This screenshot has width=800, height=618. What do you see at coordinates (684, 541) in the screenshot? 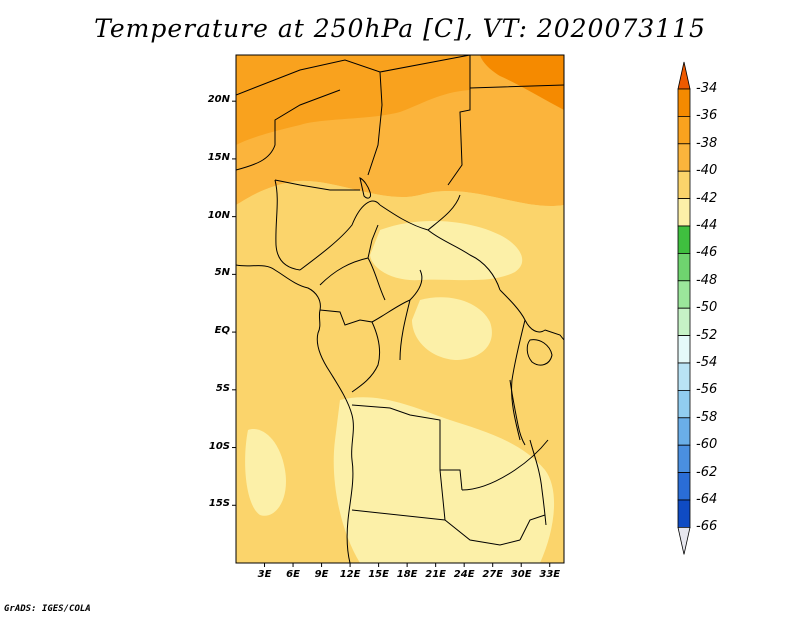
I see `colorbar-bottom-arrow` at bounding box center [684, 541].